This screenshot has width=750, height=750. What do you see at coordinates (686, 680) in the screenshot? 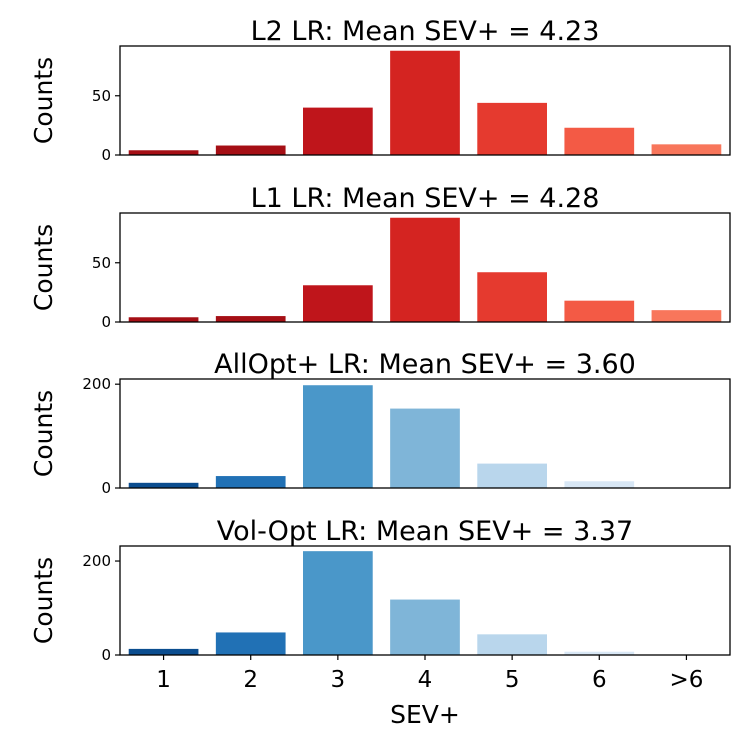
I see `x-tick-label: >6` at bounding box center [686, 680].